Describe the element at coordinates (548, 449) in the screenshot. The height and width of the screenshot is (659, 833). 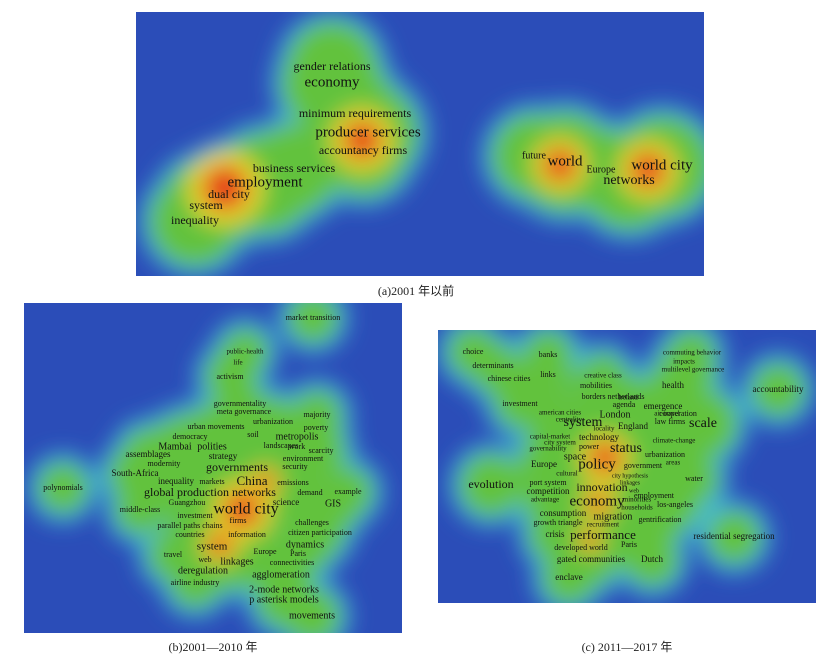
I see `term-label: governability` at that location.